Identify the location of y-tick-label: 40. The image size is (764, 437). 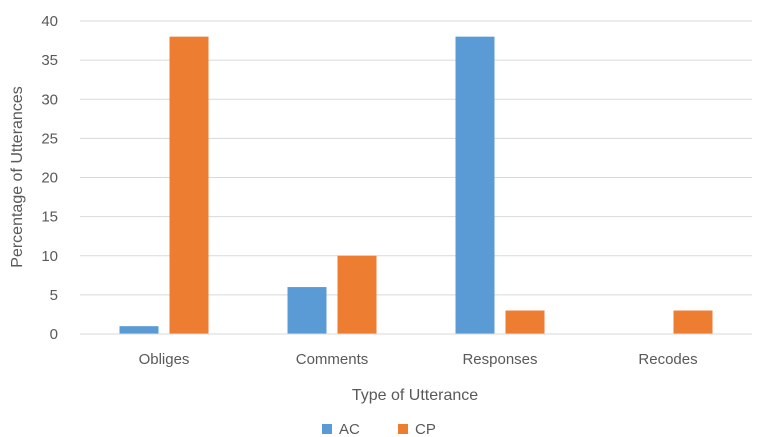
(49, 21).